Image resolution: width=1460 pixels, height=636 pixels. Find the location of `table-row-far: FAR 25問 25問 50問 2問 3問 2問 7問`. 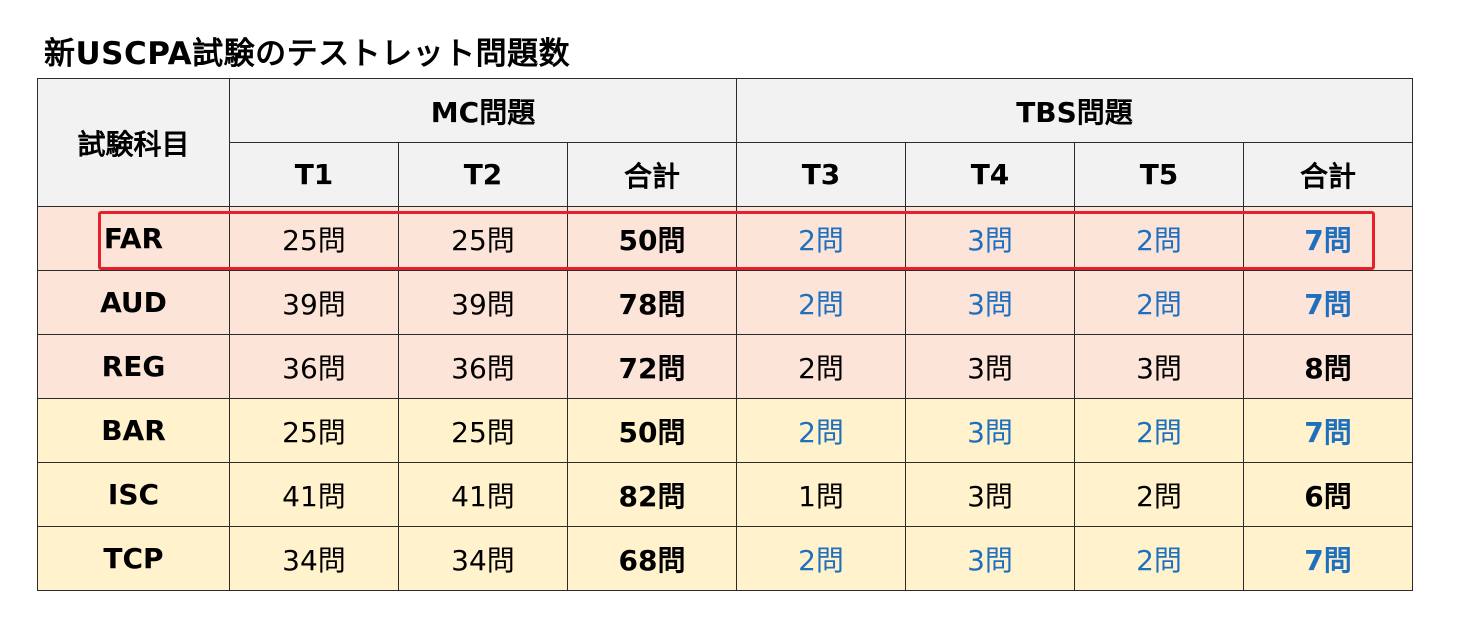

table-row-far: FAR 25問 25問 50問 2問 3問 2問 7問 is located at coordinates (725, 238).